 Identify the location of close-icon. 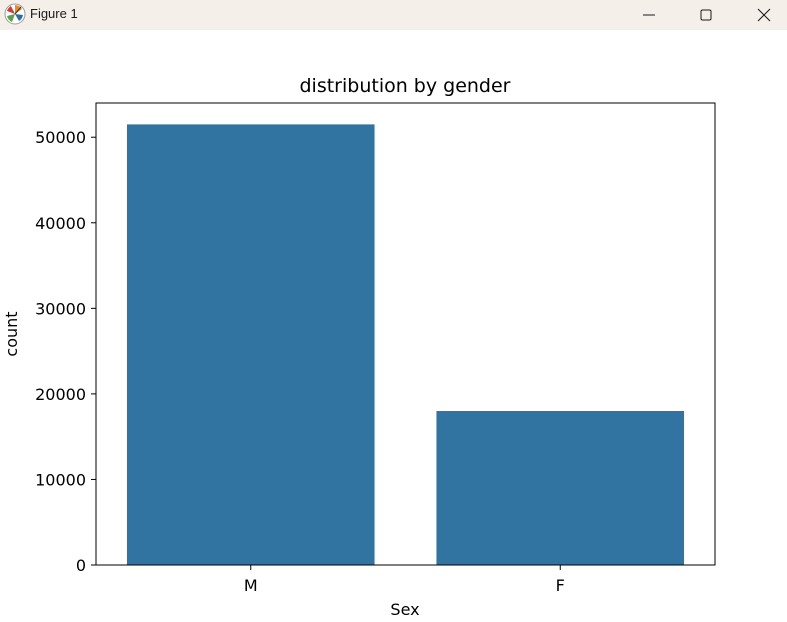
(764, 15).